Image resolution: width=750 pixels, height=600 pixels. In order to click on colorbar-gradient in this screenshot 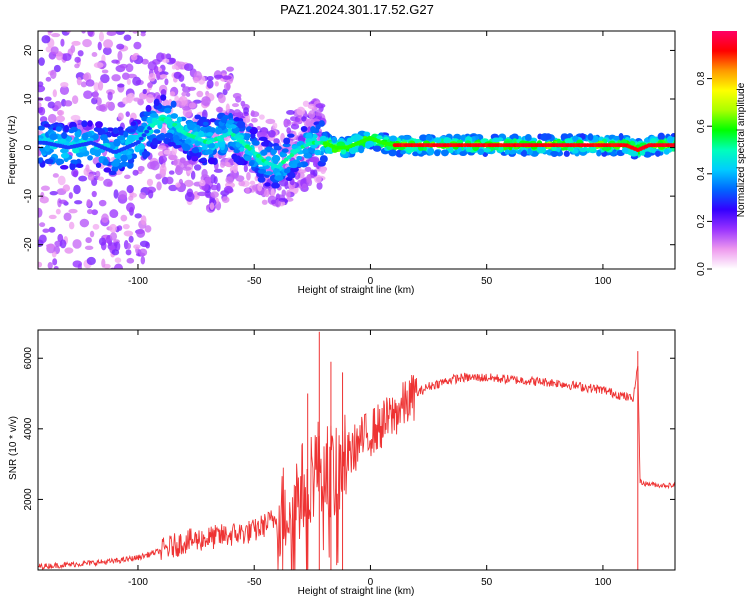, I will do `click(724, 150)`.